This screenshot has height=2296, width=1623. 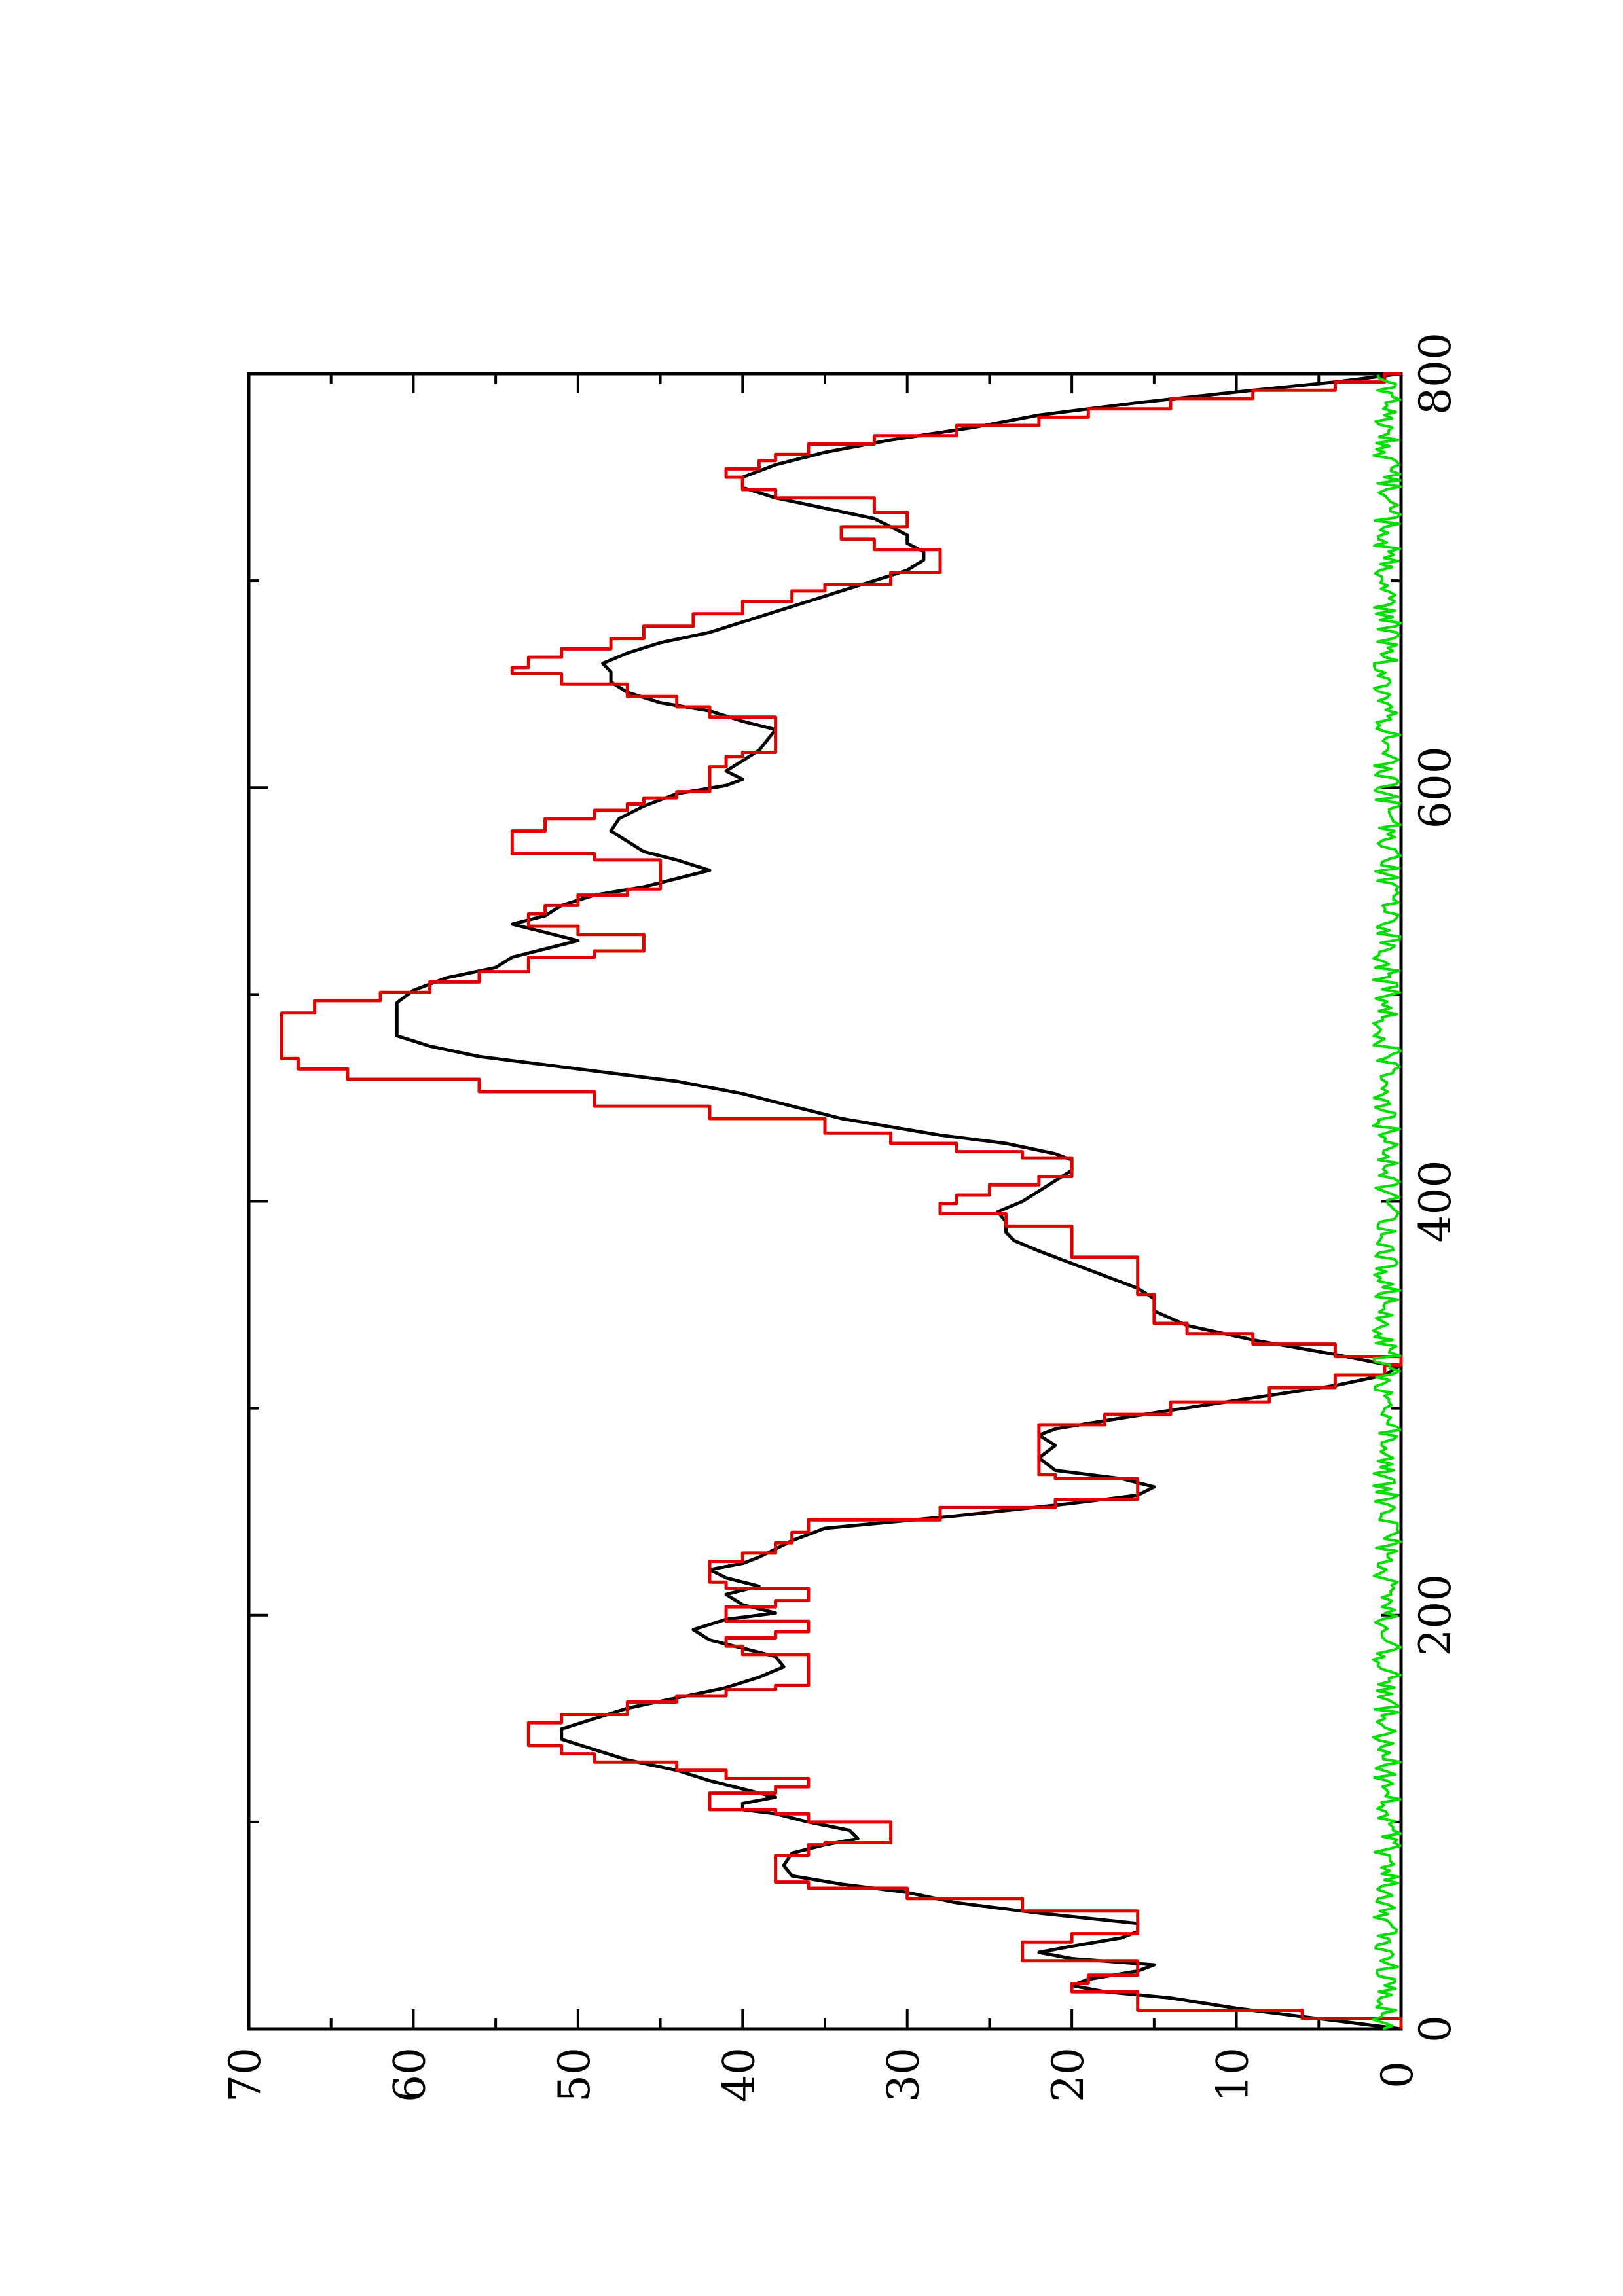 What do you see at coordinates (574, 2074) in the screenshot?
I see `y-tick-label: 50` at bounding box center [574, 2074].